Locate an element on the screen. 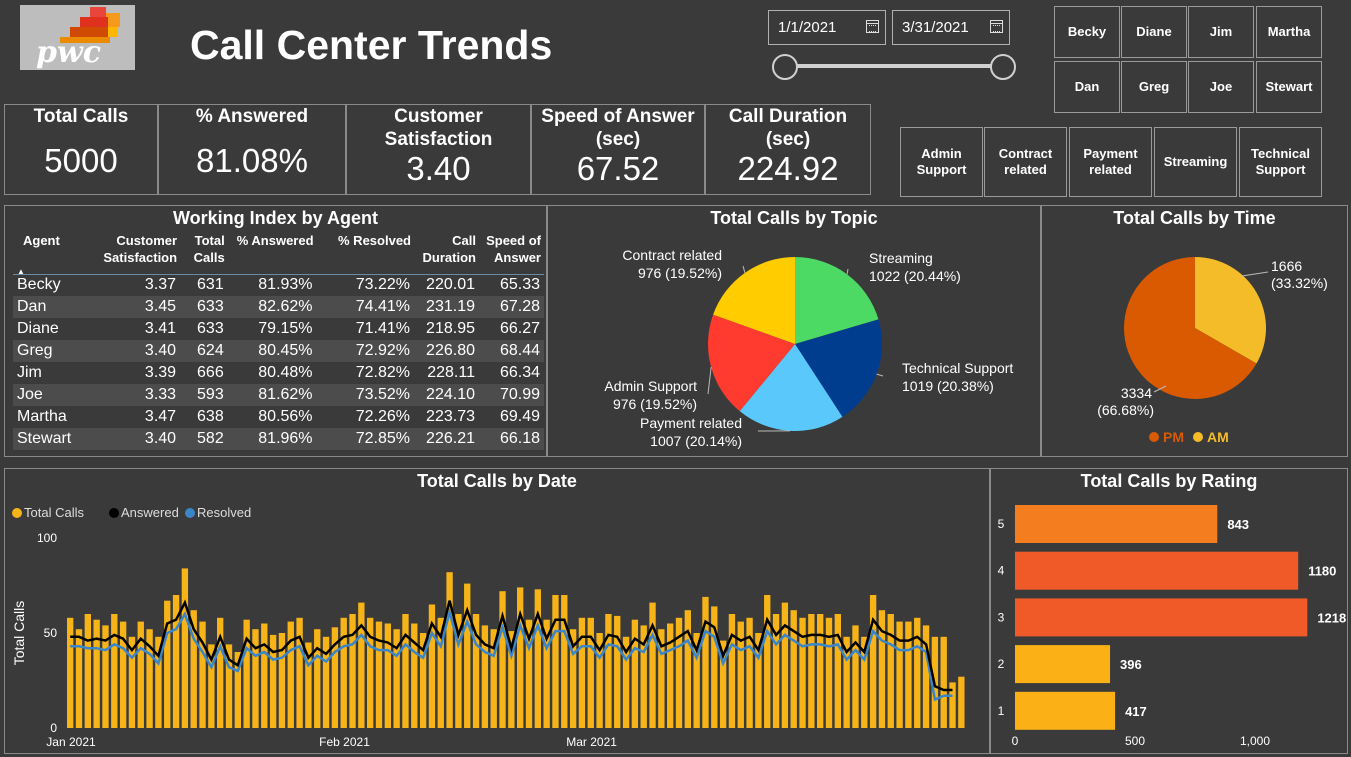 The width and height of the screenshot is (1351, 757). table-row: Stewart 3.40 582 81.96% 72.85% 226.21 66.18 is located at coordinates (278, 439).